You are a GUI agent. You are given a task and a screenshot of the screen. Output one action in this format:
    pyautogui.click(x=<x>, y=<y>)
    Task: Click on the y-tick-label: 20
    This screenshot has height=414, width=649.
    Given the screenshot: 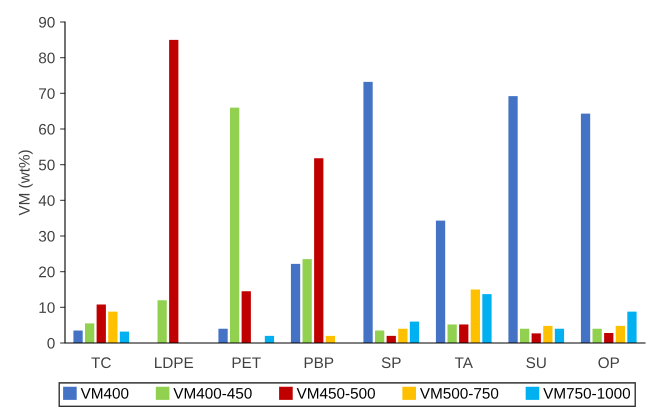 What is the action you would take?
    pyautogui.click(x=47, y=272)
    